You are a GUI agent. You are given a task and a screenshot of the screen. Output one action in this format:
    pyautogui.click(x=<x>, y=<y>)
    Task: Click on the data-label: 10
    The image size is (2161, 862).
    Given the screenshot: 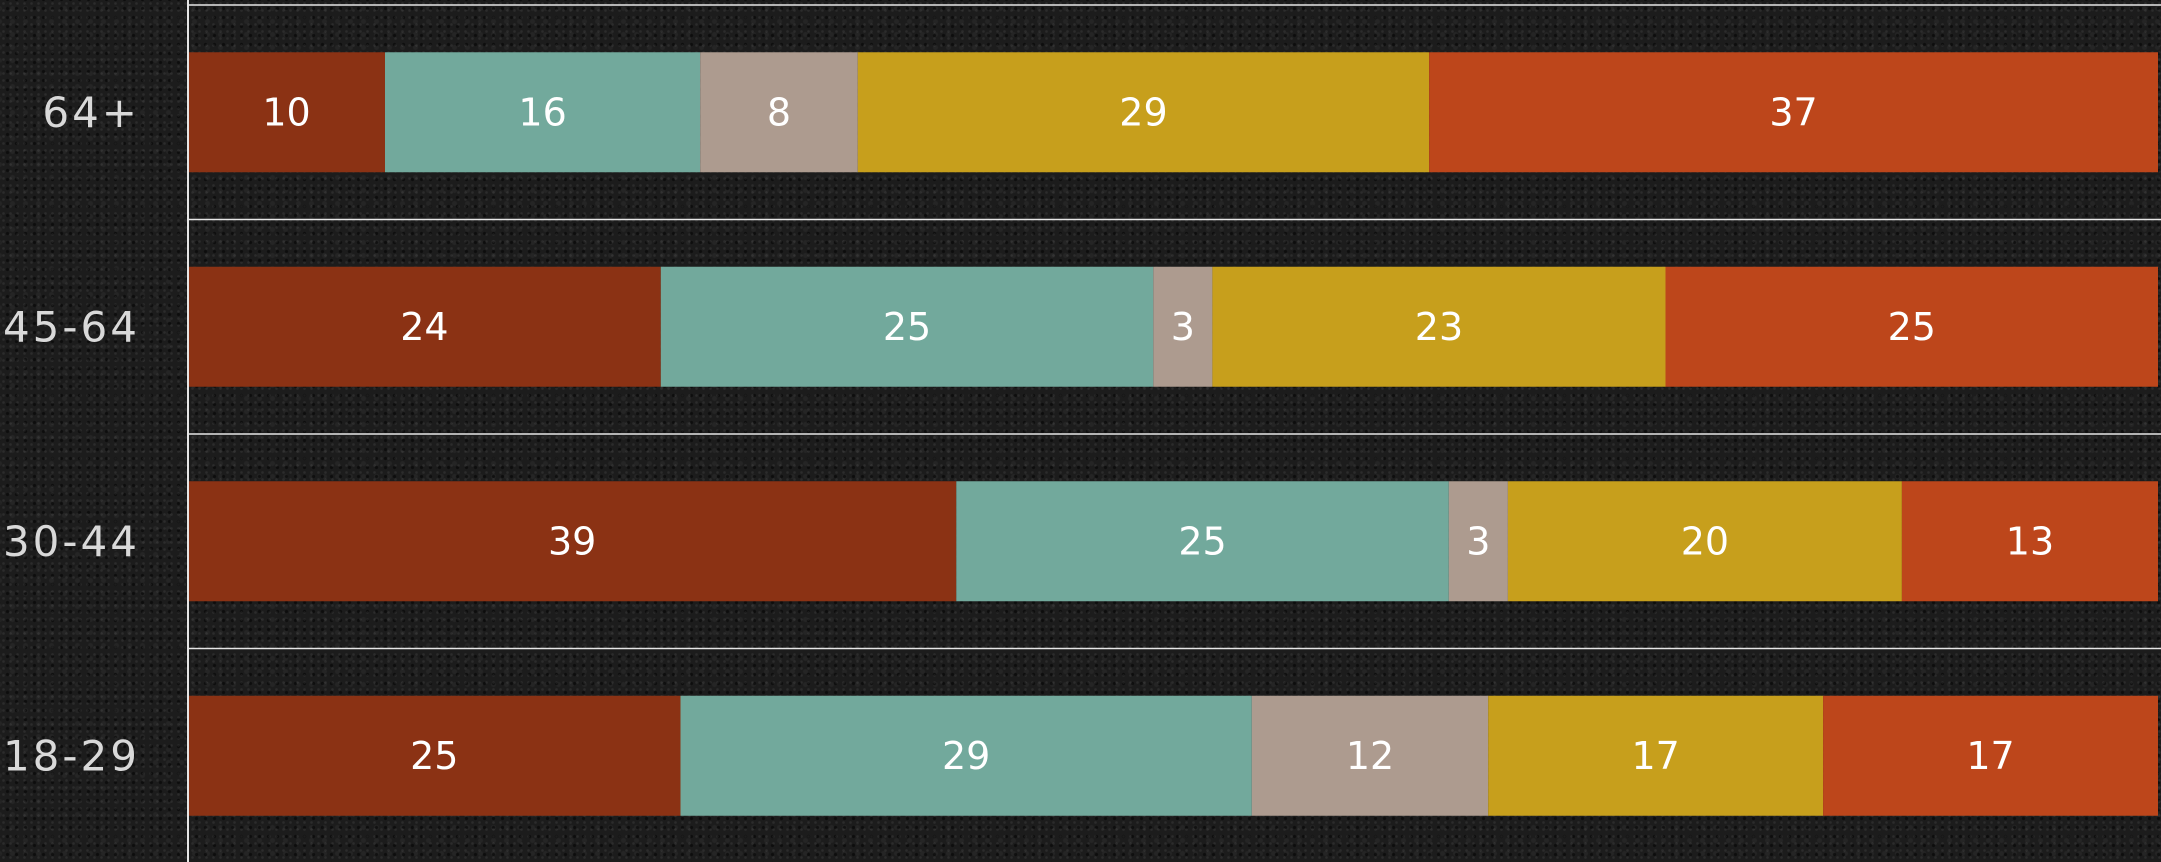 What is the action you would take?
    pyautogui.click(x=286, y=112)
    